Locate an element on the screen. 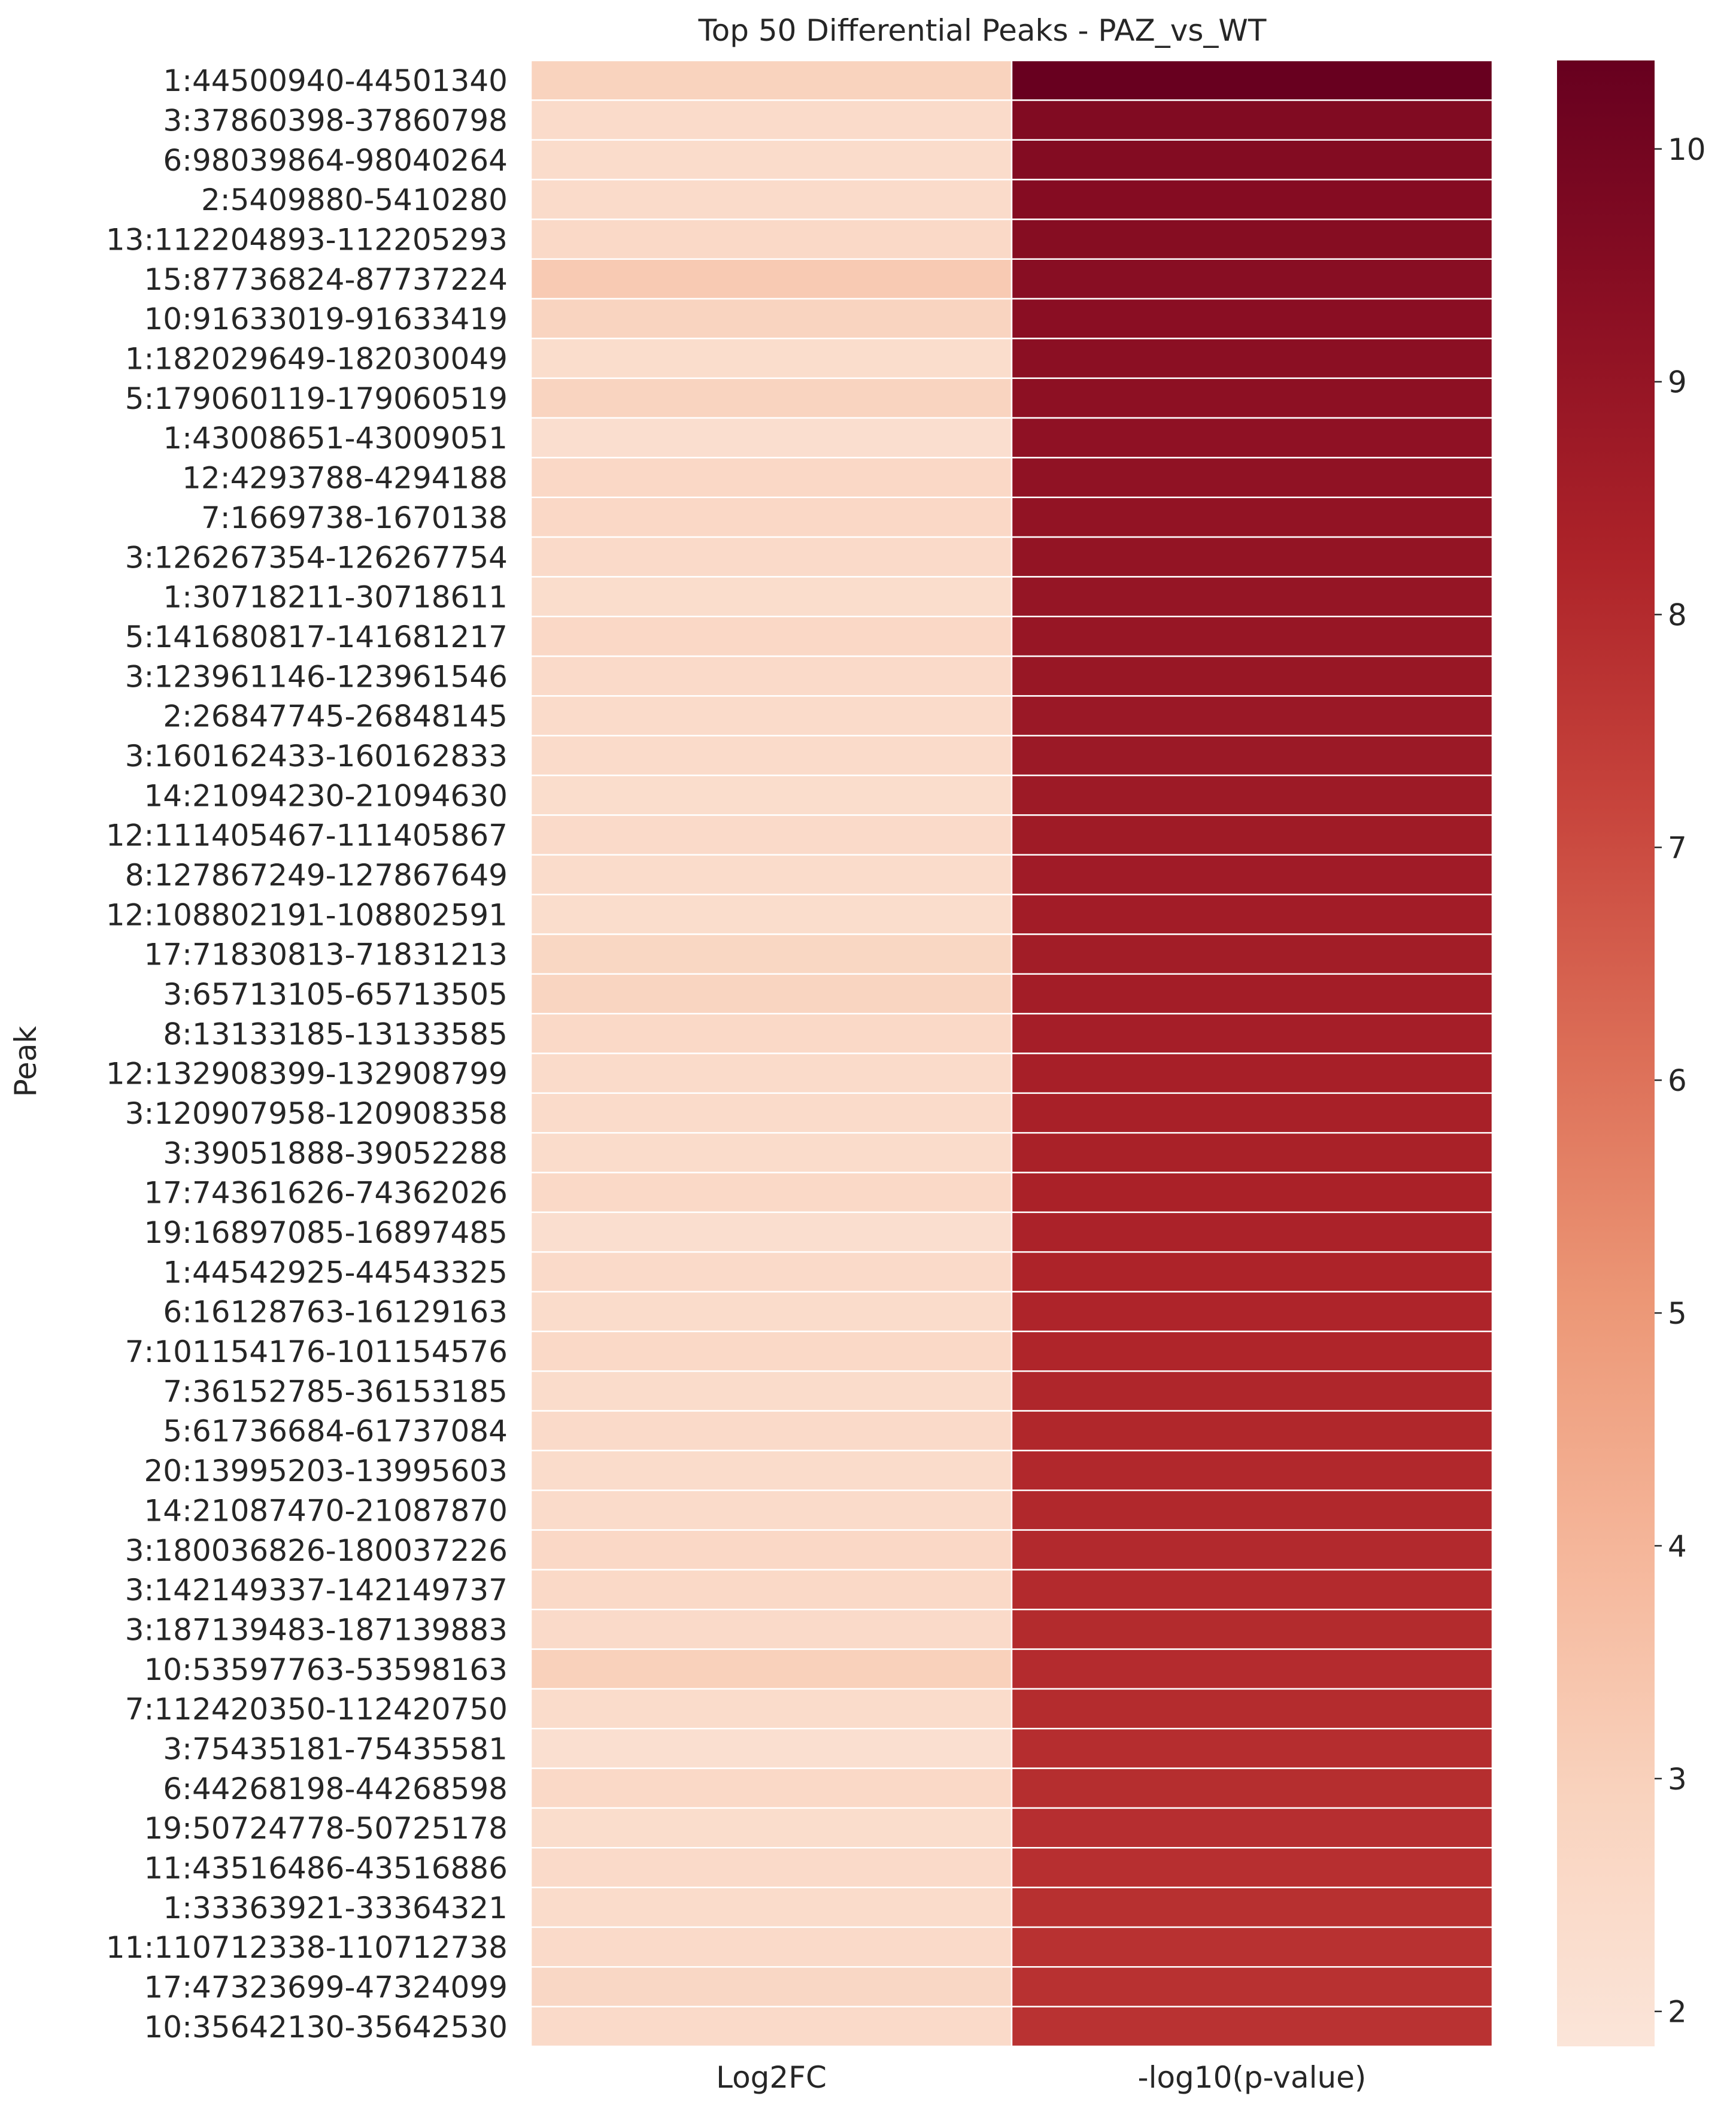  colorbar-tick-label: 4 is located at coordinates (1678, 1546).